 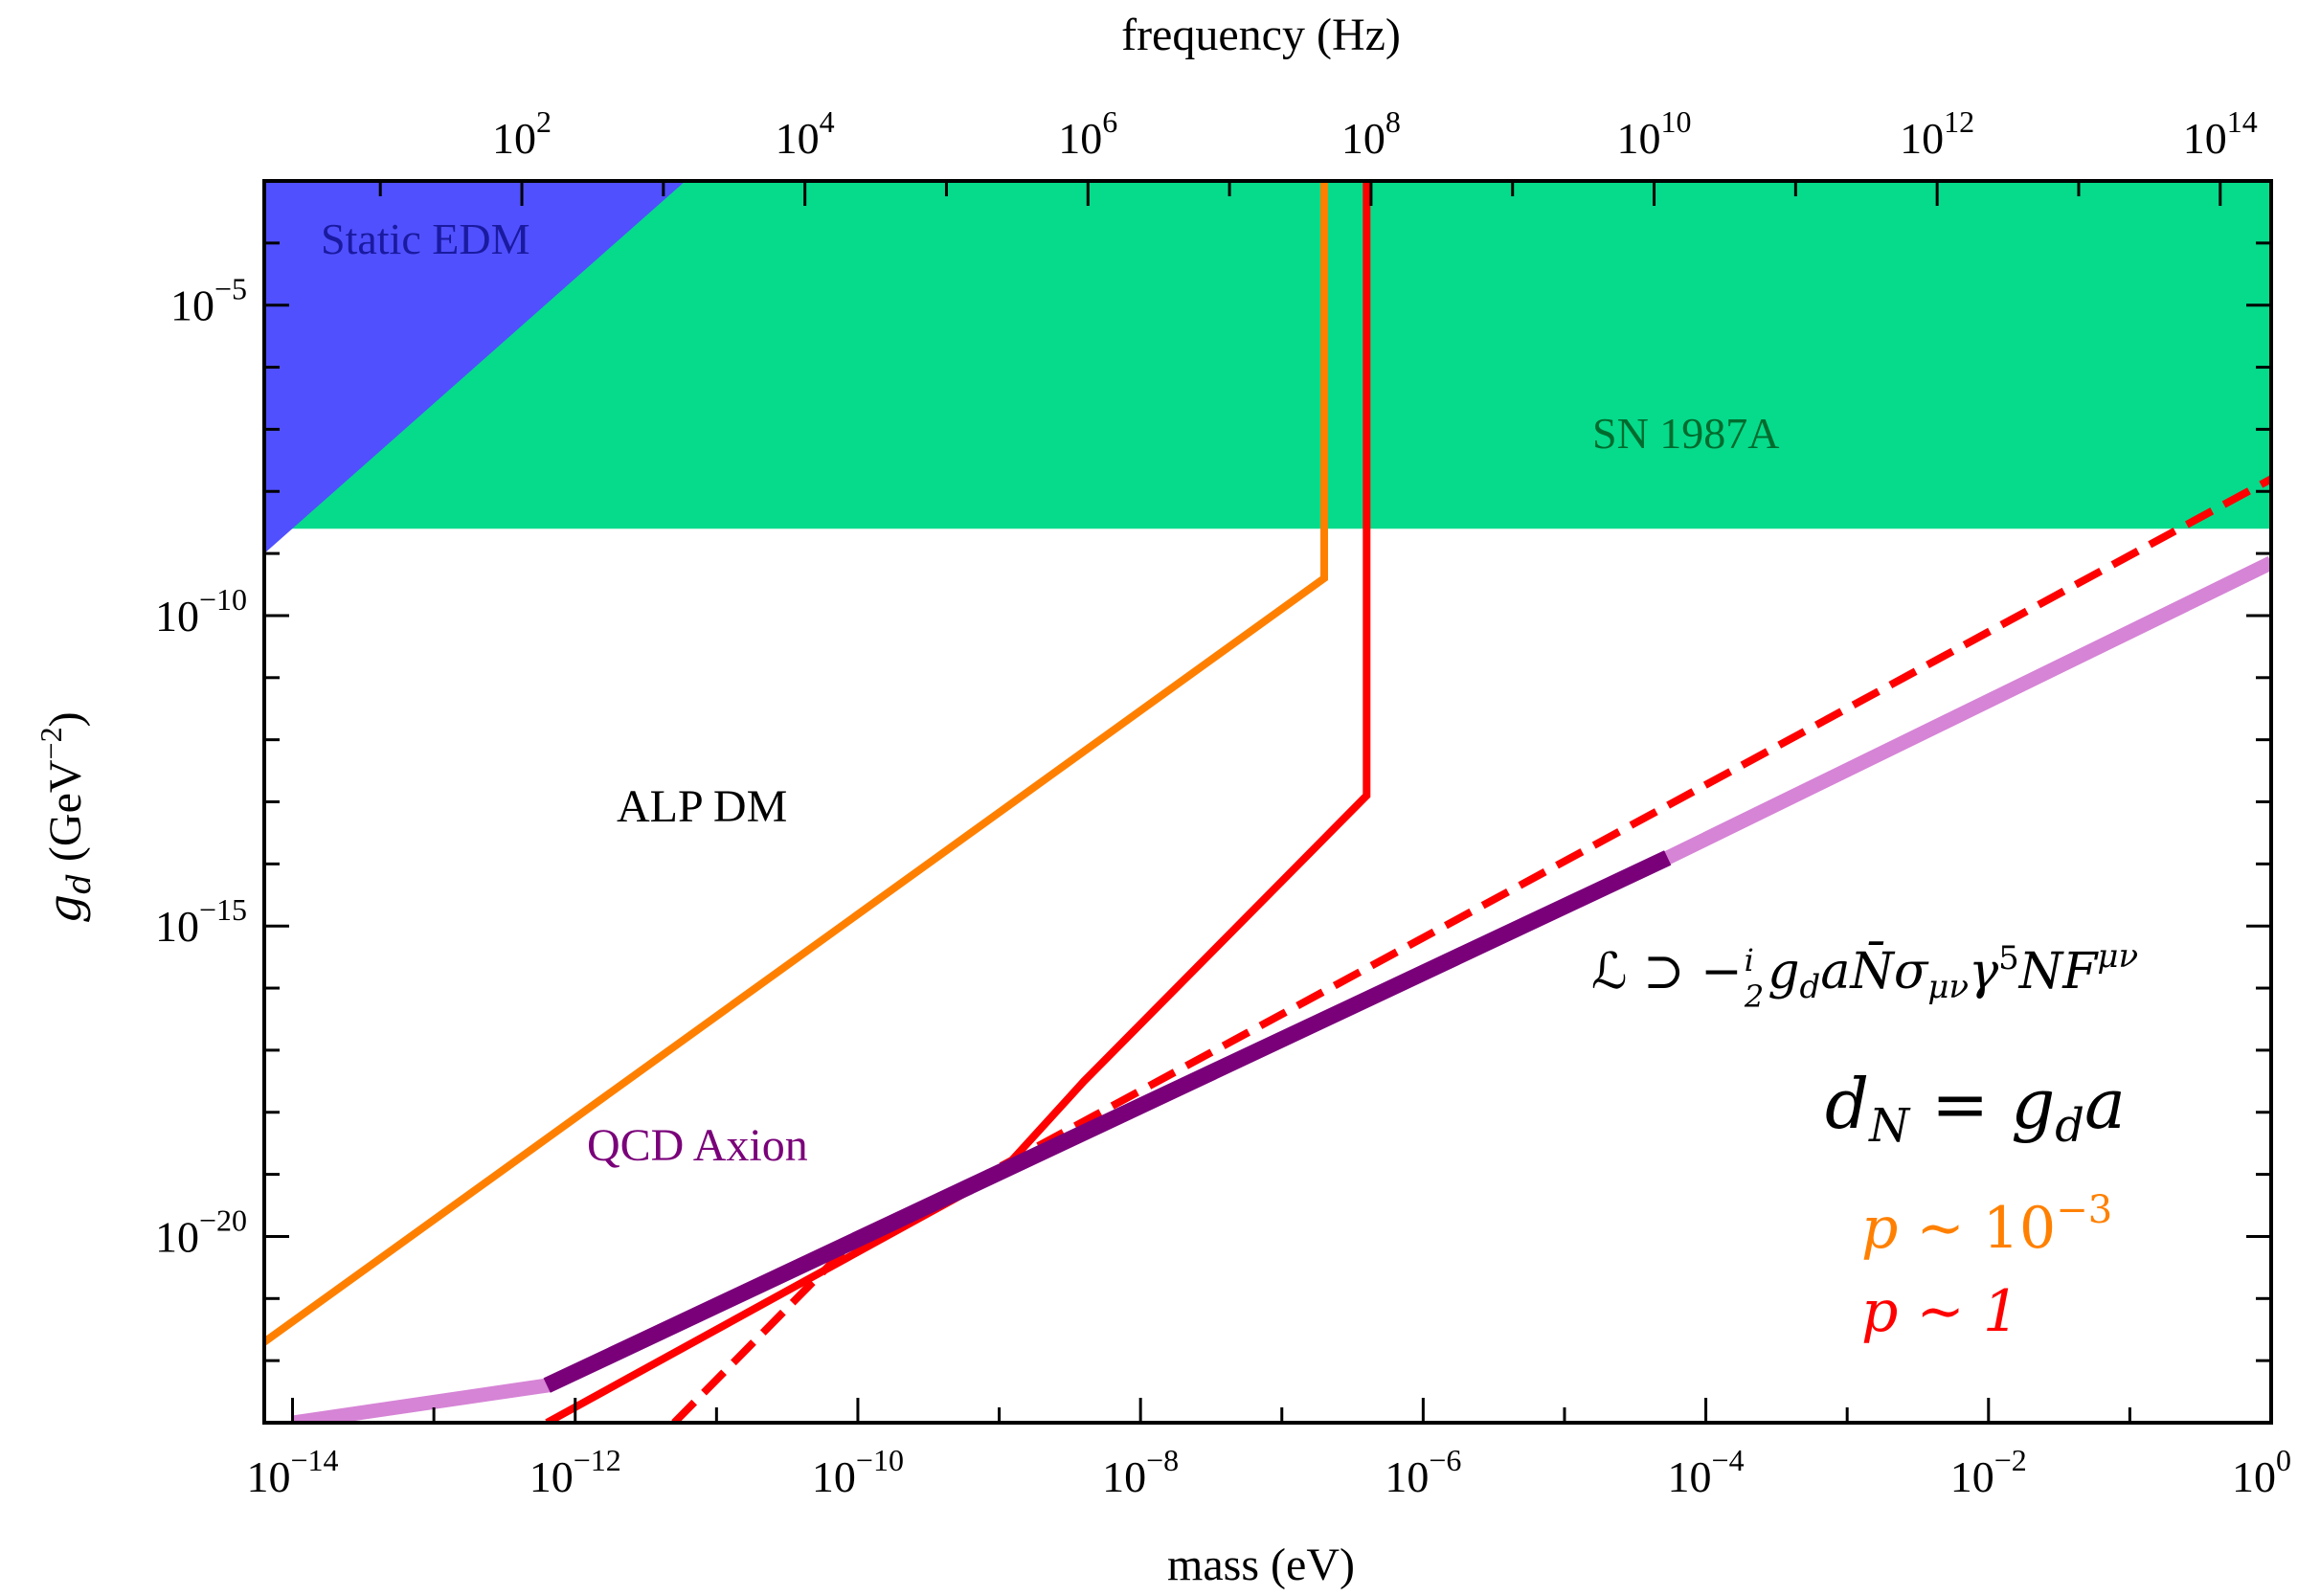 I want to click on y-tick-label: 10−20, so click(x=201, y=1232).